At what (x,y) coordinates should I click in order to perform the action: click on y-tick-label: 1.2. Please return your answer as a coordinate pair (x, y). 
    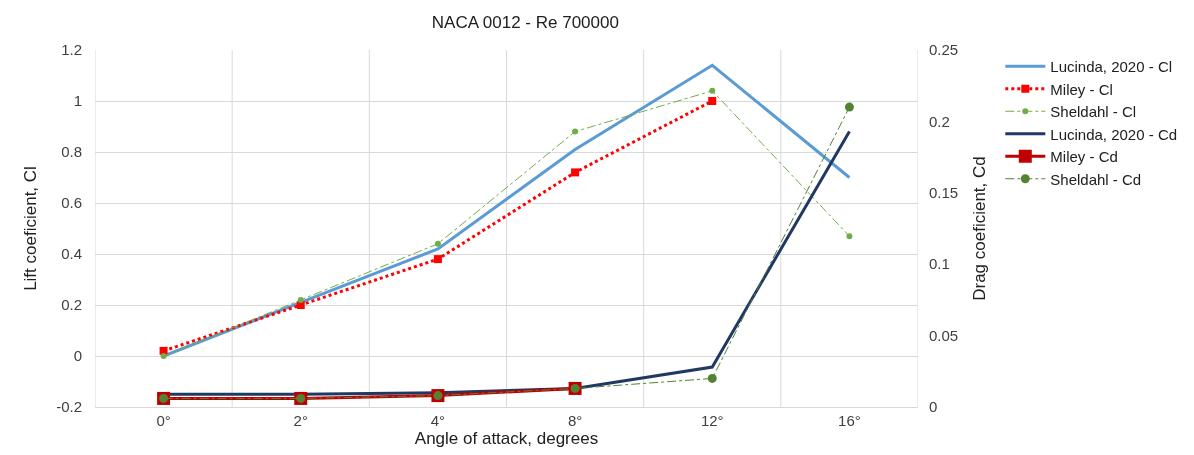
    Looking at the image, I should click on (71, 50).